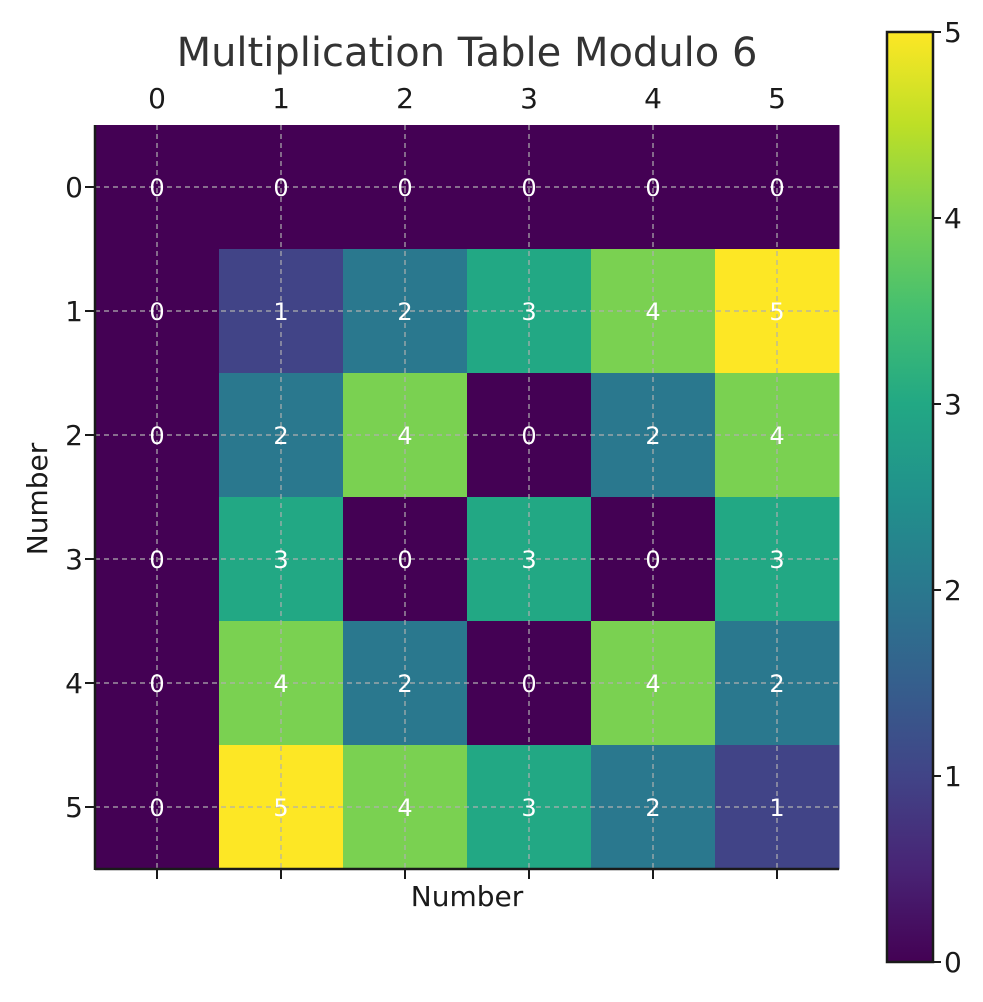  What do you see at coordinates (528, 560) in the screenshot?
I see `cell-value-label-r3-c3: 3` at bounding box center [528, 560].